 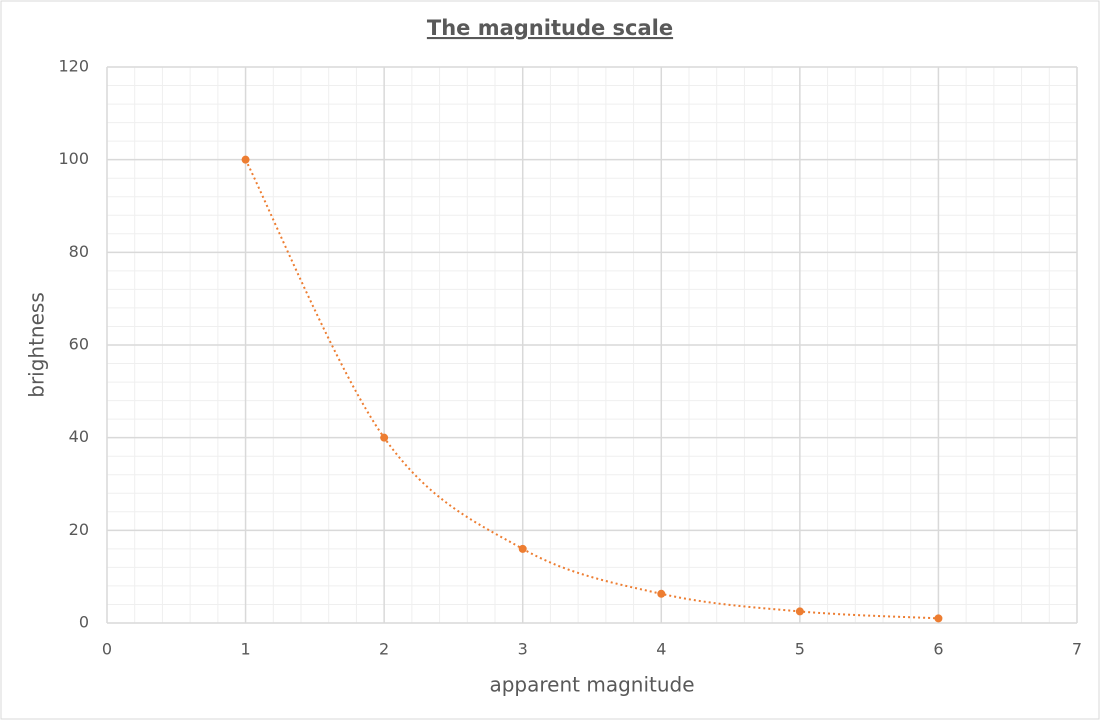 I want to click on x-tick-label: 5, so click(x=800, y=649).